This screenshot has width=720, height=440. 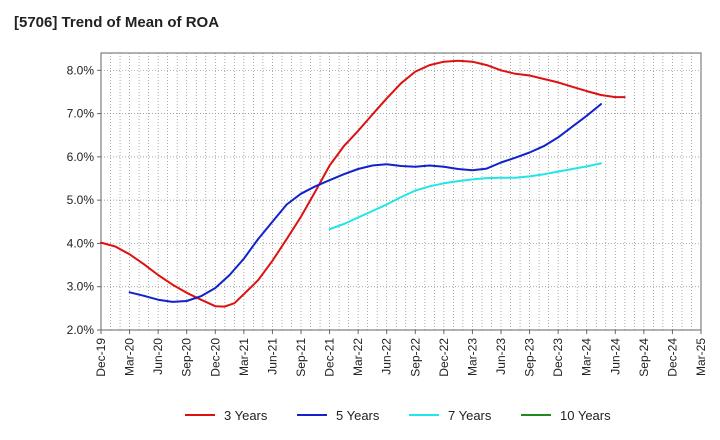 I want to click on y-tick-label: 5.0%, so click(x=81, y=200).